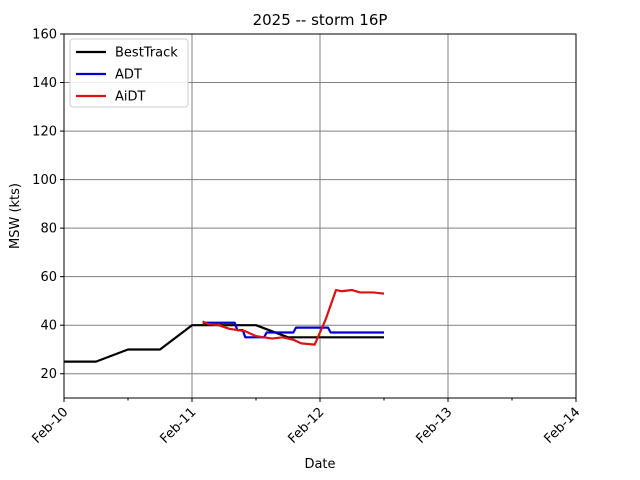  I want to click on y-tick-label: 140, so click(44, 83).